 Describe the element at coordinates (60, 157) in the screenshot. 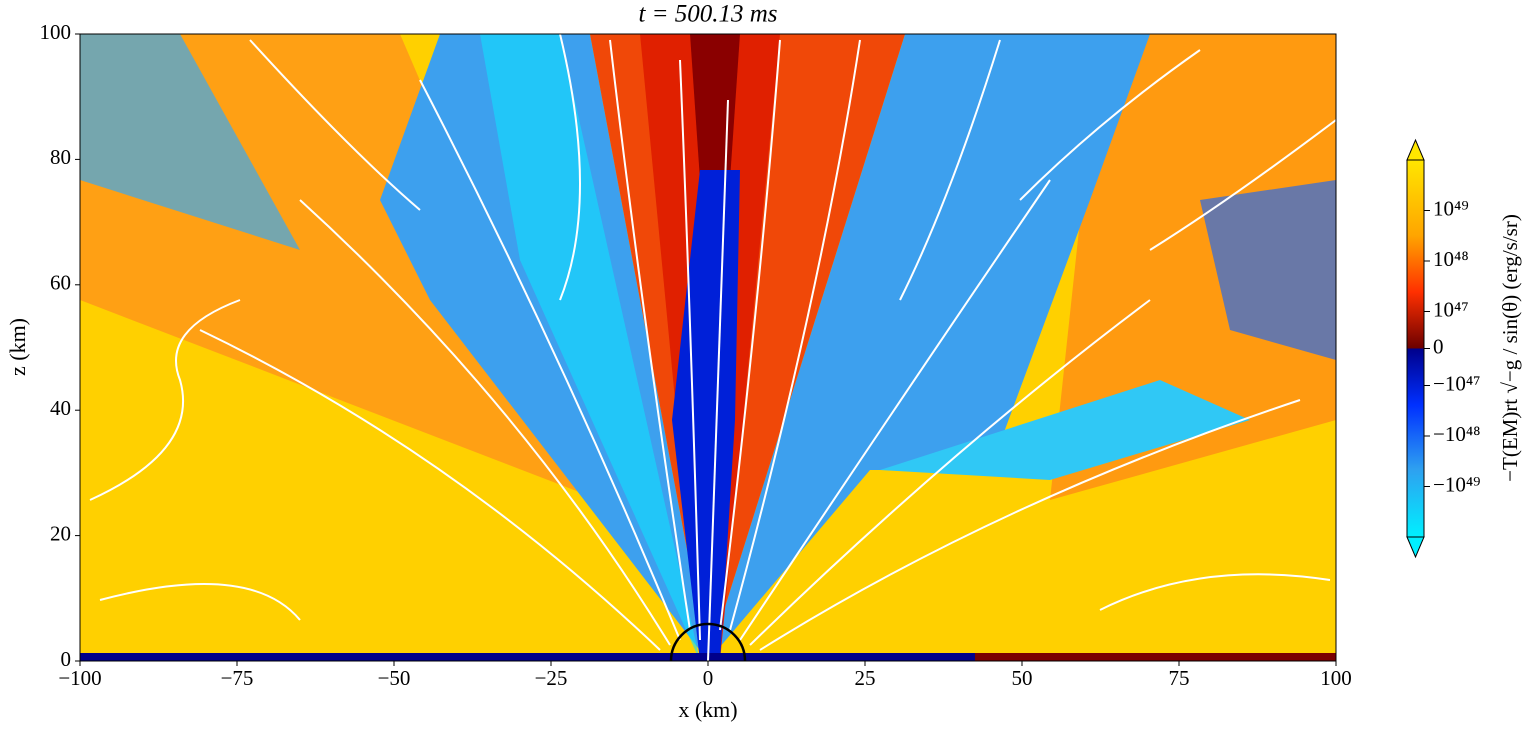

I see `y-tick-label: 80` at that location.